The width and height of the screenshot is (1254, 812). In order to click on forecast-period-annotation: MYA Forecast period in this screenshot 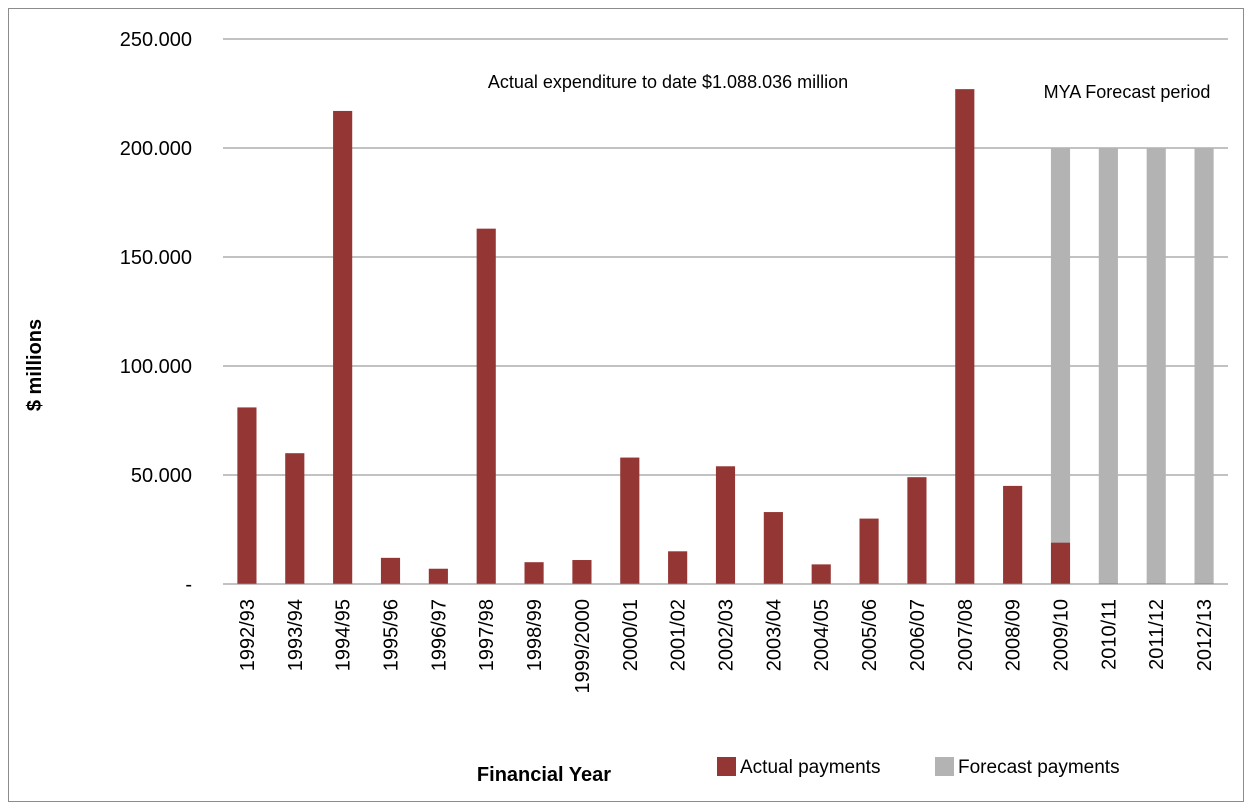, I will do `click(1127, 92)`.